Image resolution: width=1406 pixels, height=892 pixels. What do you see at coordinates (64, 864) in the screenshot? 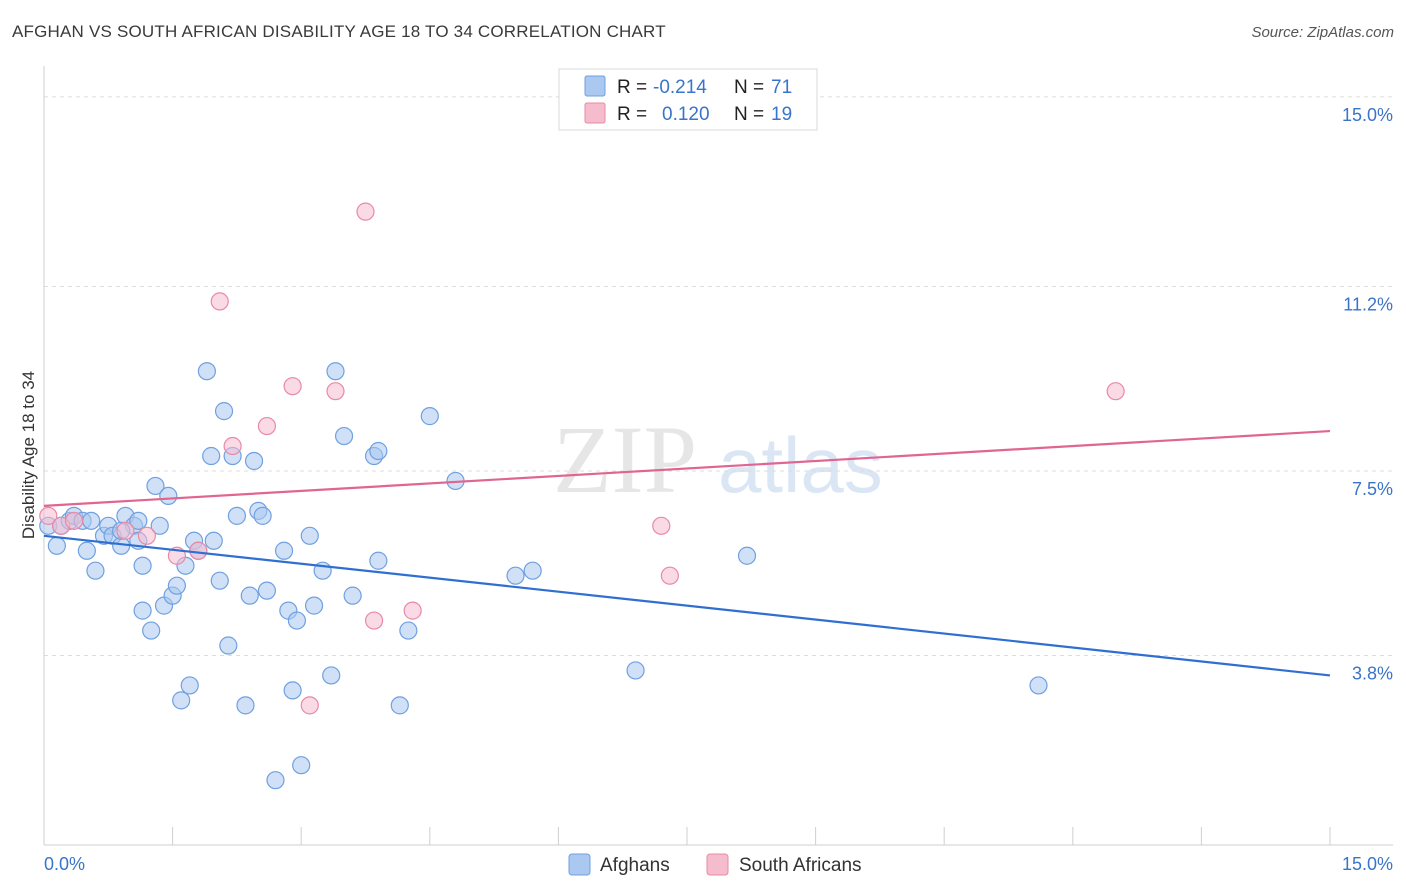
I see `x-tick-label-min: 0.0%` at bounding box center [64, 864].